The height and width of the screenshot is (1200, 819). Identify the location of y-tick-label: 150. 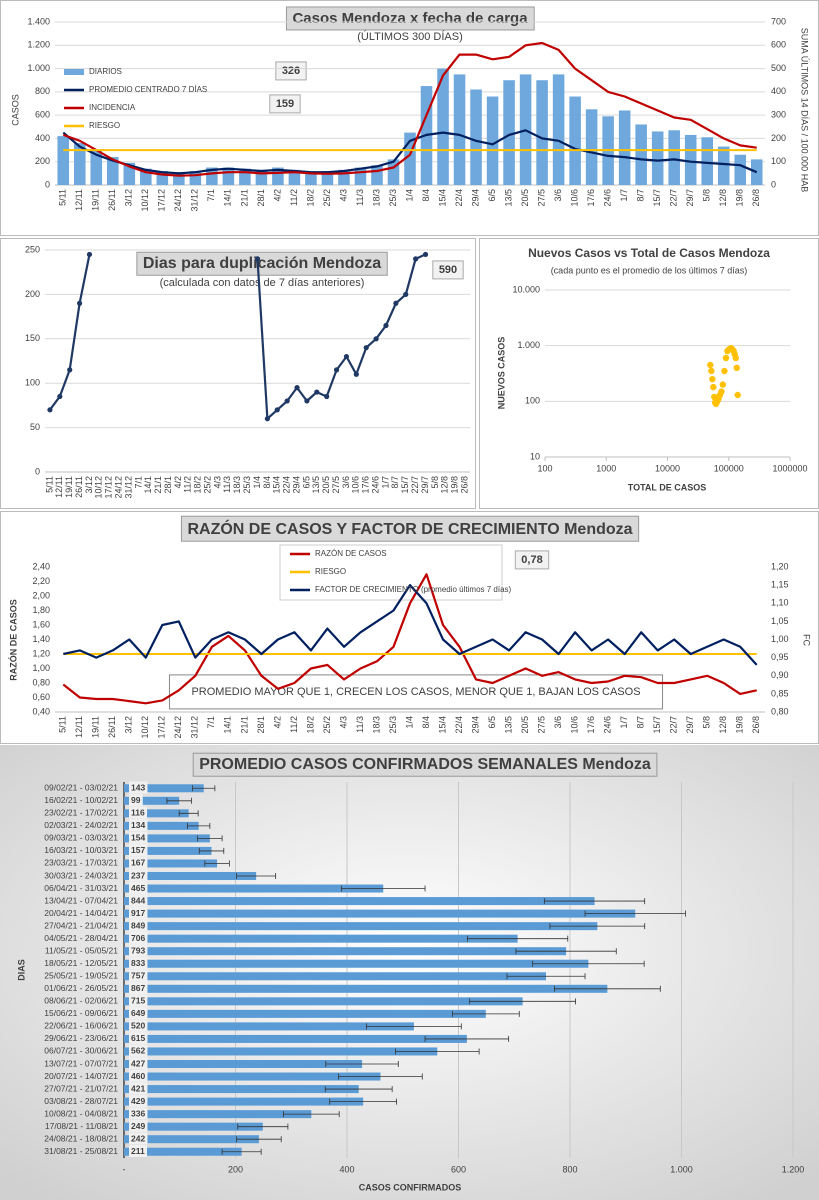
(32, 338).